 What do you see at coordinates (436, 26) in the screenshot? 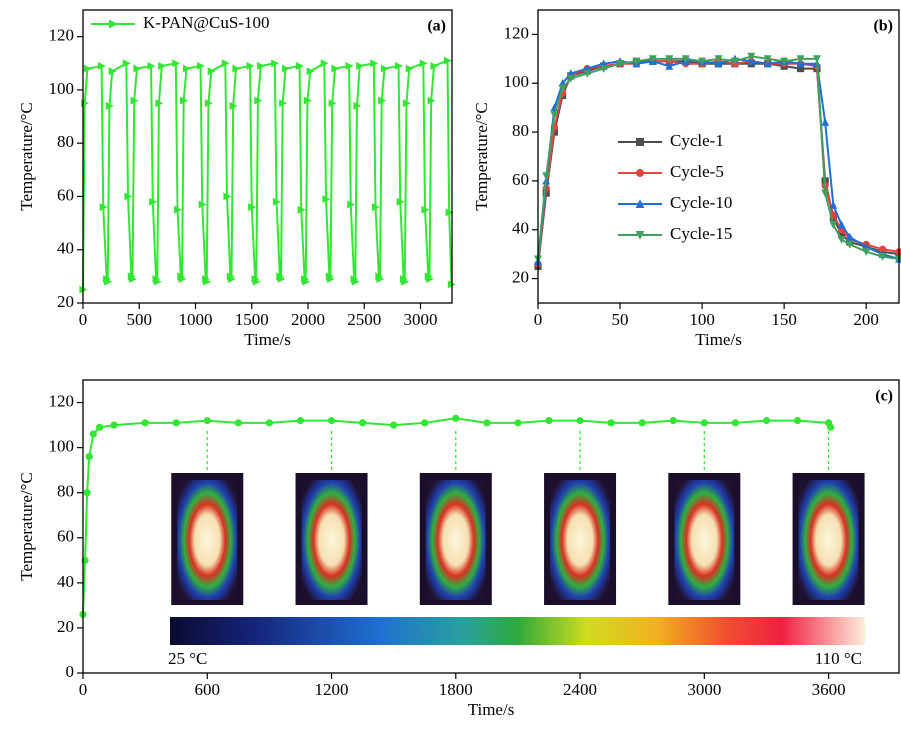
I see `panel-label: (a)` at bounding box center [436, 26].